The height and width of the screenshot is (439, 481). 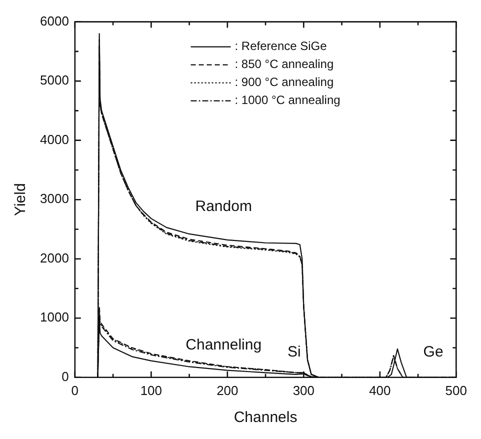 I want to click on x-tick-label: 200, so click(x=227, y=390).